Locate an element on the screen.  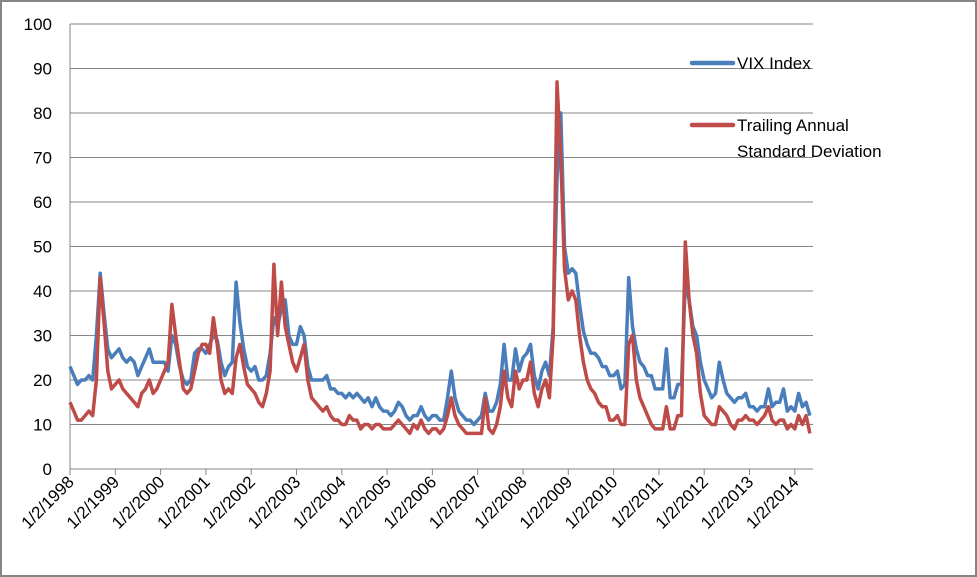
y-tick-label: 10 is located at coordinates (42, 425).